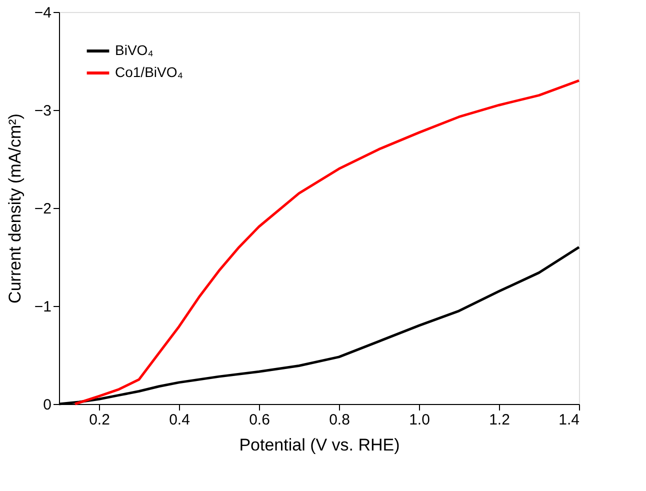 The height and width of the screenshot is (491, 646). What do you see at coordinates (99, 420) in the screenshot?
I see `x-tick-label: 0.2` at bounding box center [99, 420].